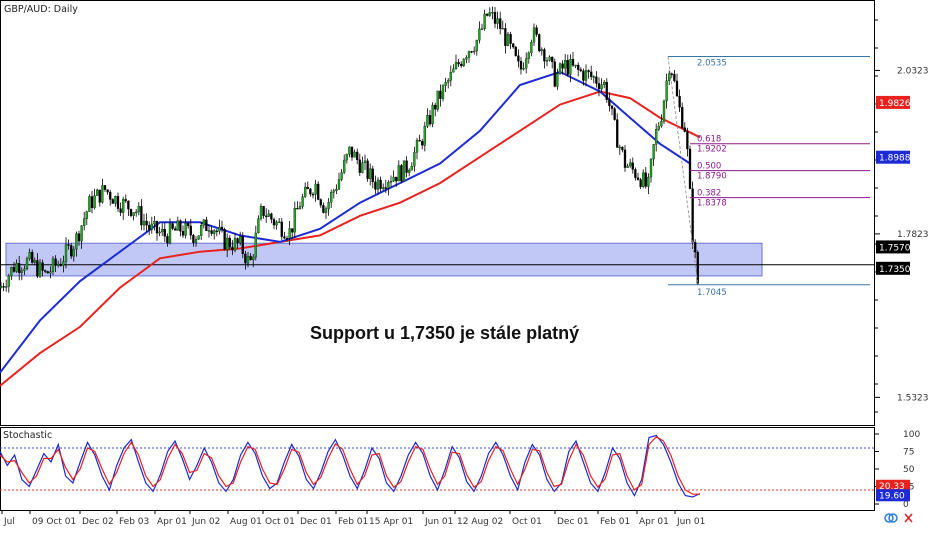  What do you see at coordinates (391, 522) in the screenshot?
I see `x-tick-label: 15 Apr 01` at bounding box center [391, 522].